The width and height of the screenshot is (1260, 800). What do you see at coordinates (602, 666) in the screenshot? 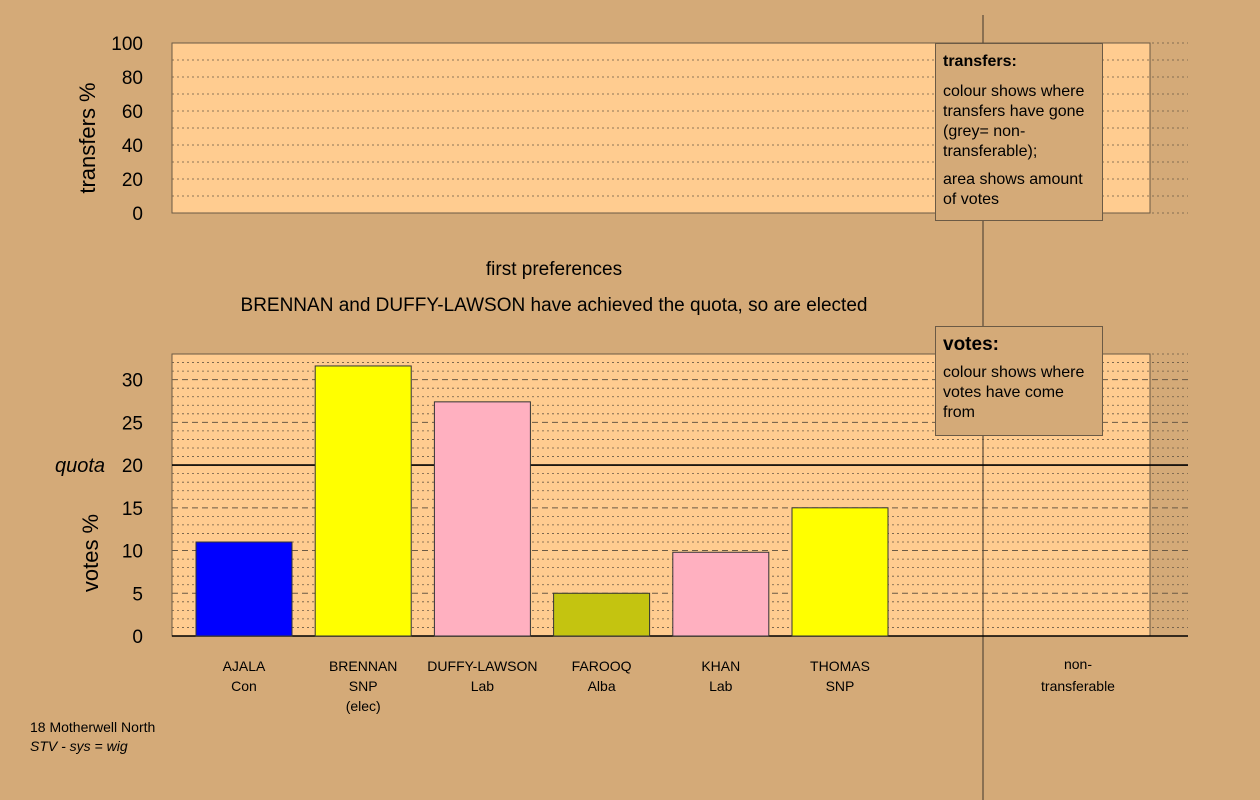
I see `candidate-name-label: FAROOQ` at bounding box center [602, 666].